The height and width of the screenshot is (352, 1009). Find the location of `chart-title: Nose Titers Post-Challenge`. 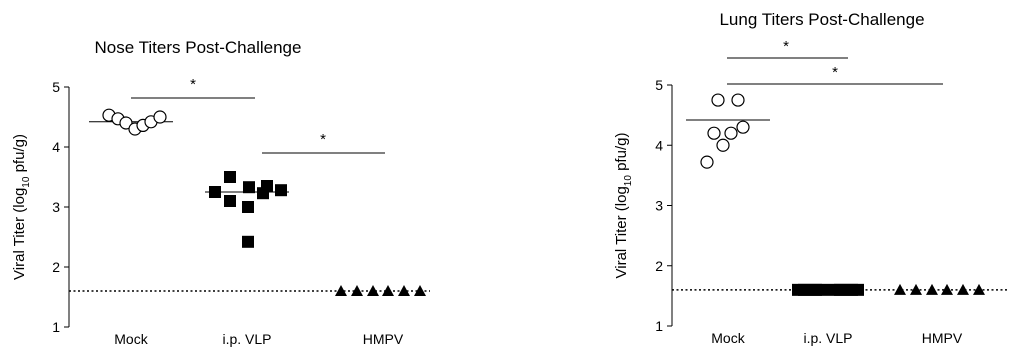

chart-title: Nose Titers Post-Challenge is located at coordinates (198, 47).